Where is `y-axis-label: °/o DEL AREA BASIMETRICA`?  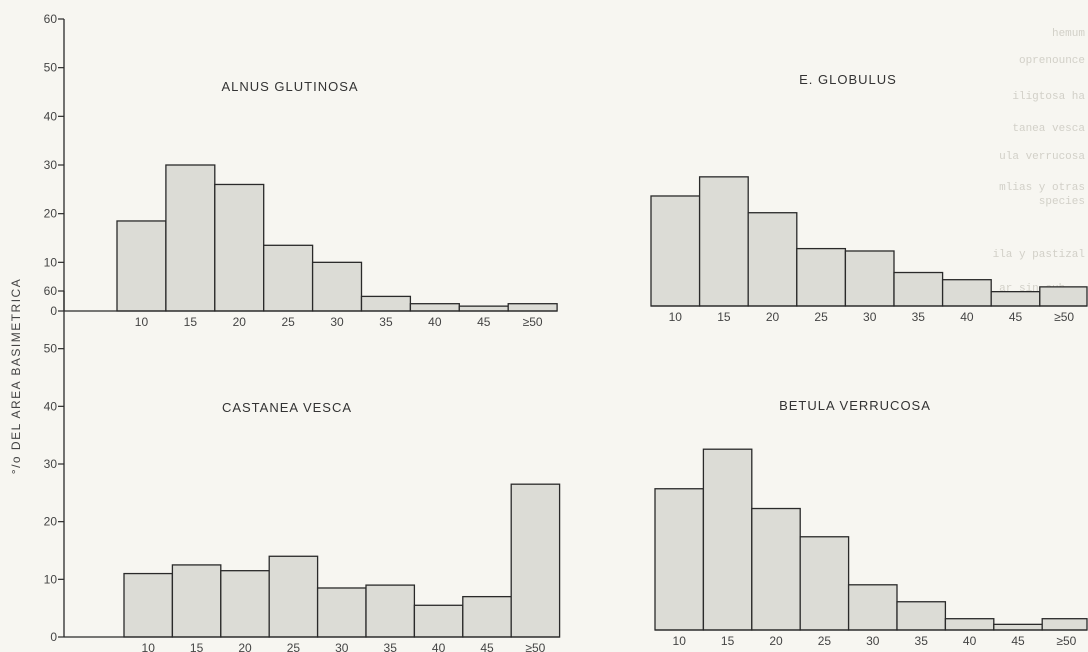 y-axis-label: °/o DEL AREA BASIMETRICA is located at coordinates (16, 376).